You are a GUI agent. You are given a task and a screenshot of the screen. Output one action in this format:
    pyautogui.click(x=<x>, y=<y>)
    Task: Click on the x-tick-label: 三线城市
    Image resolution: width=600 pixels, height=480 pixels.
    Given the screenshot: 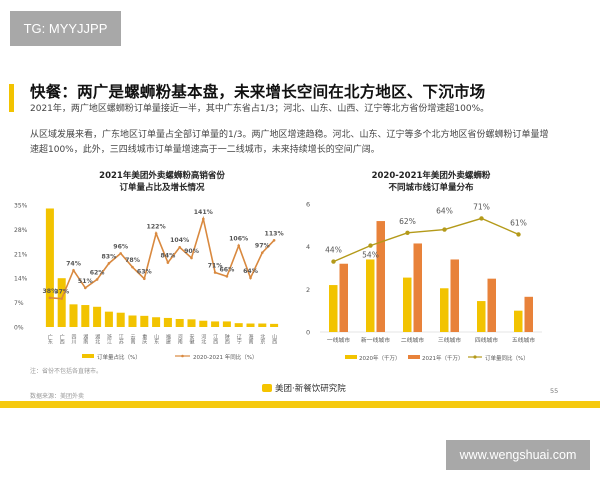 What is the action you would take?
    pyautogui.click(x=449, y=340)
    